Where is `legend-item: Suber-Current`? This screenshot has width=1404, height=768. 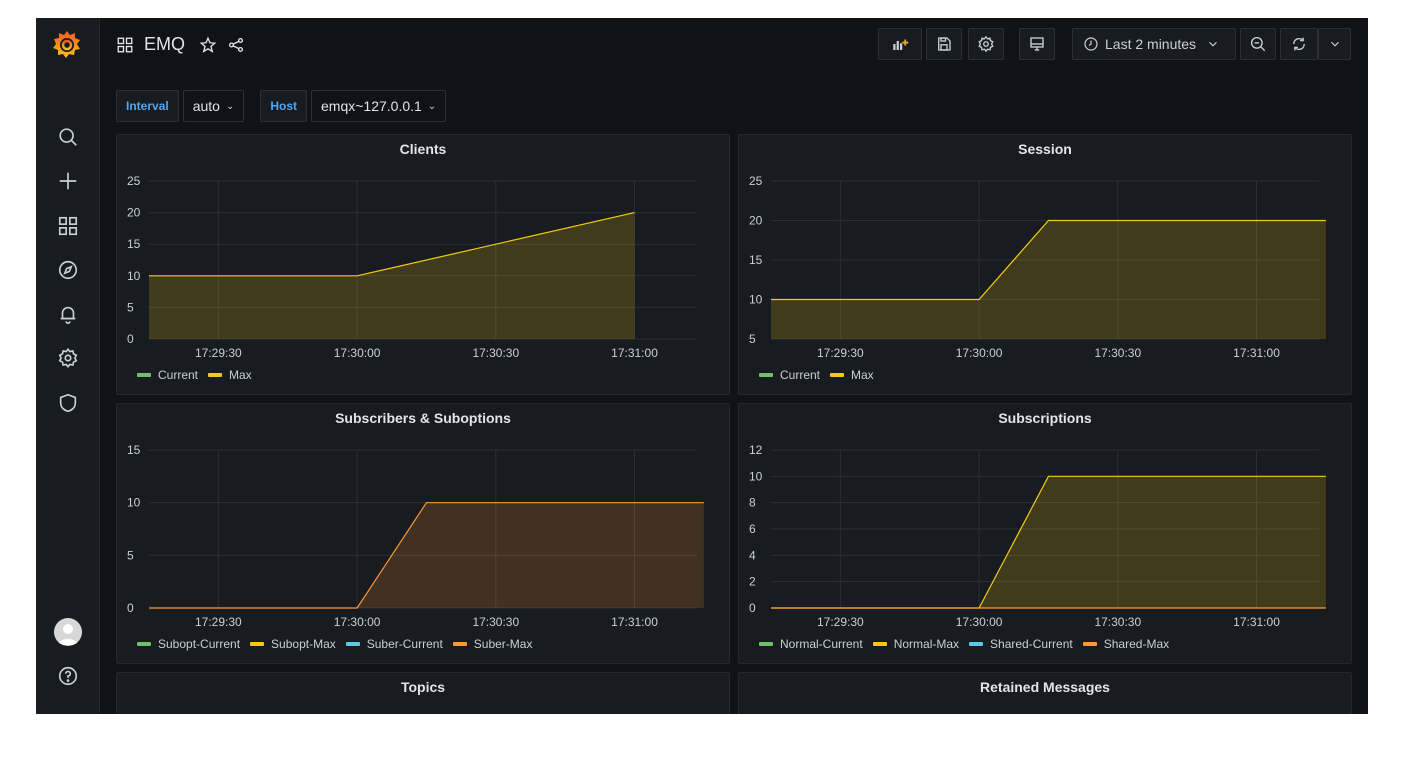 legend-item: Suber-Current is located at coordinates (394, 644).